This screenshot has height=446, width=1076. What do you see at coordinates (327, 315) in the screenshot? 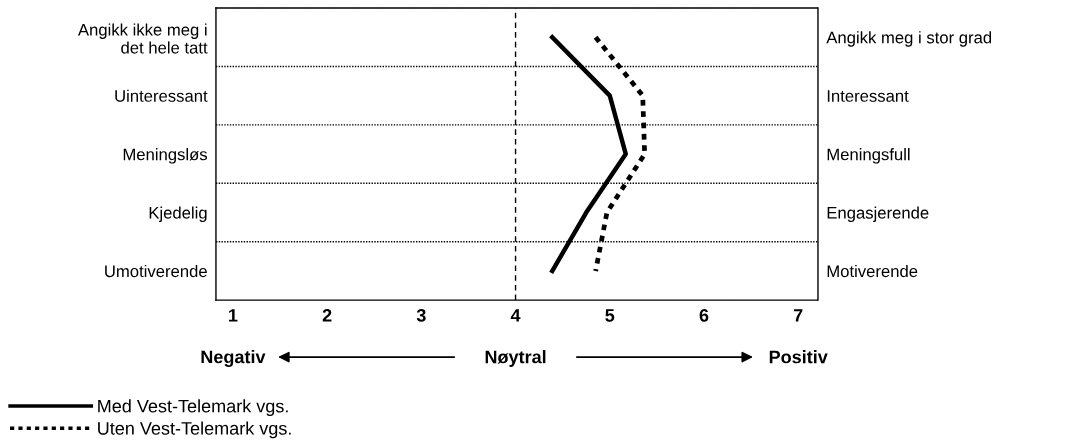
I see `x-tick-label: 2` at bounding box center [327, 315].